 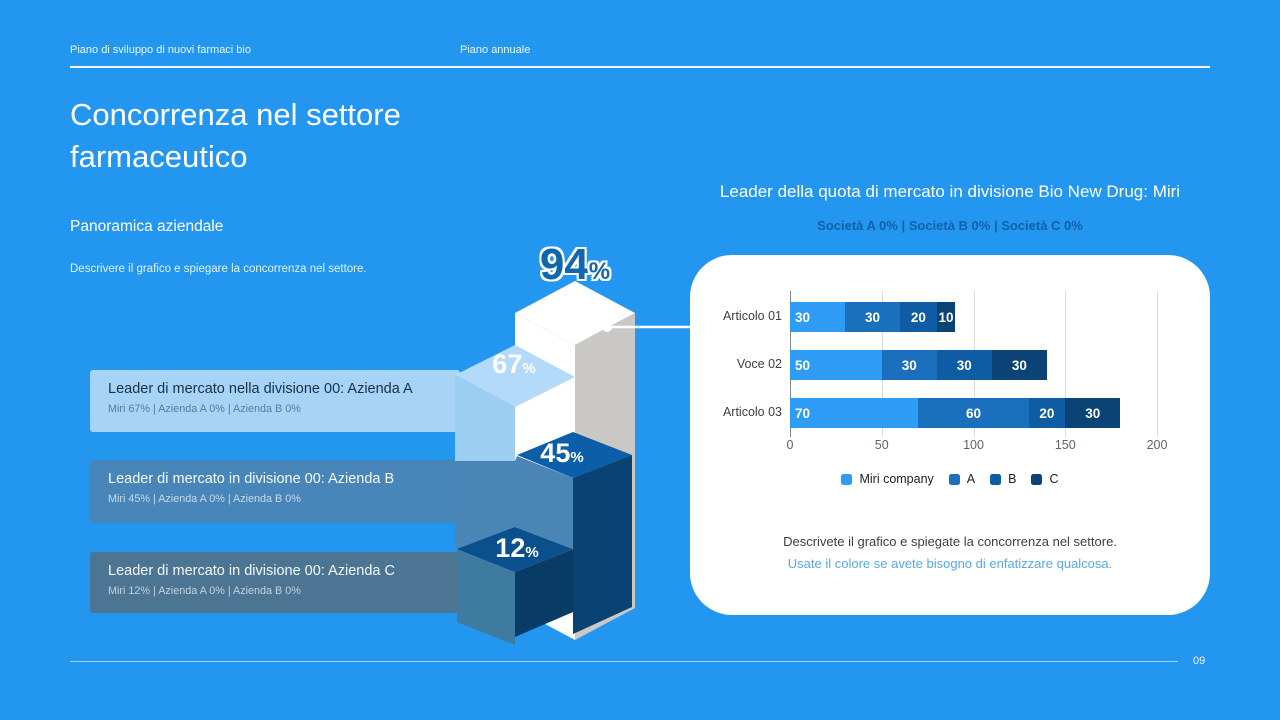 What do you see at coordinates (971, 479) in the screenshot?
I see `legend-label: A` at bounding box center [971, 479].